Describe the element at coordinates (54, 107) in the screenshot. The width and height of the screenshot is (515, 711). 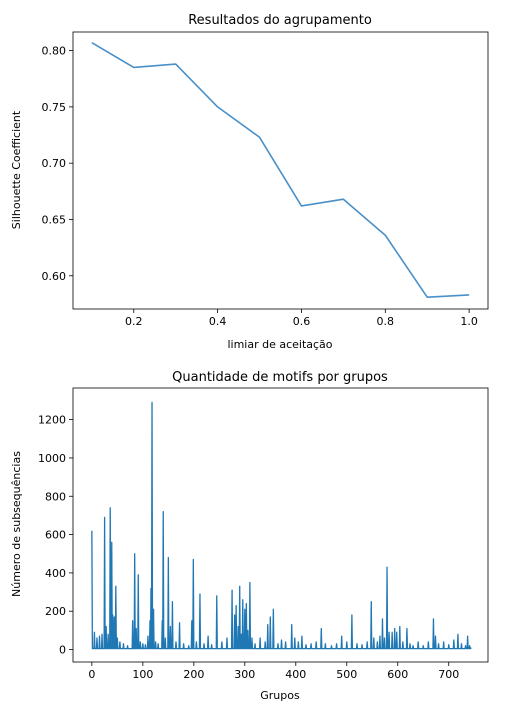
I see `chart1-y-tick-label: 0.75` at that location.